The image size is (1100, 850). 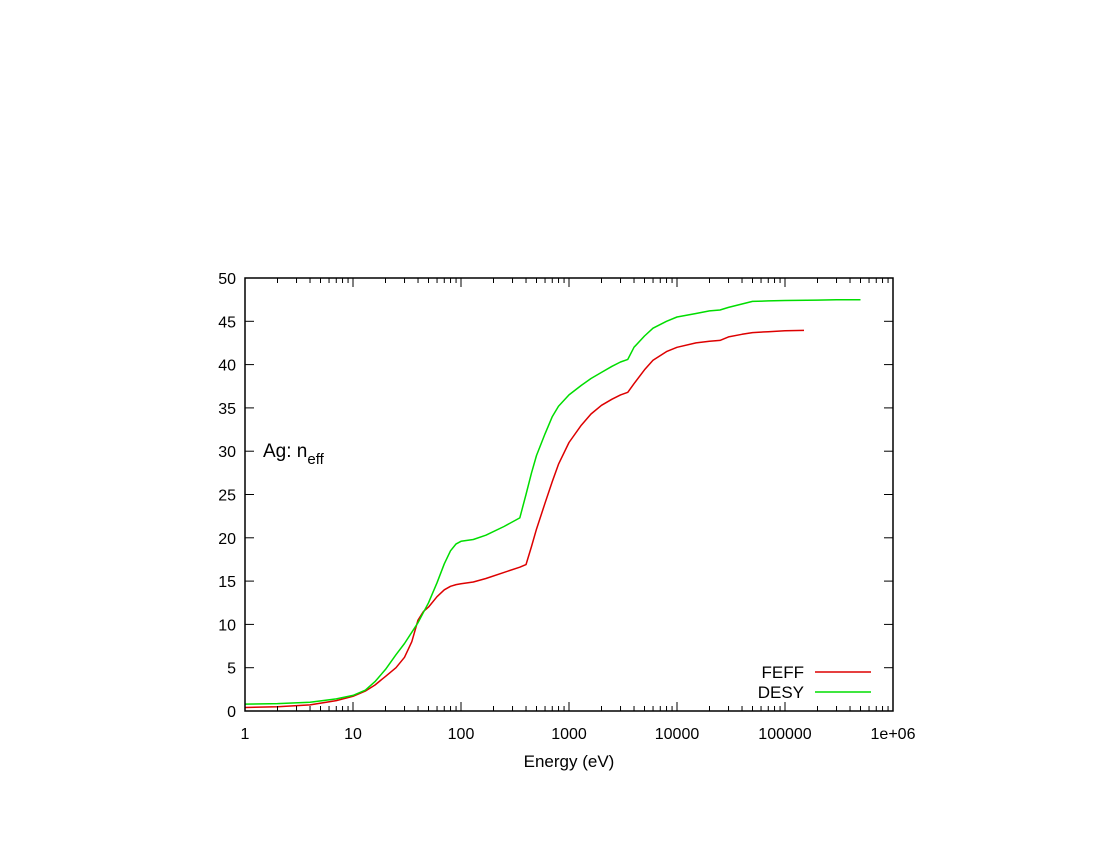 I want to click on x-tick-label-6: 1e+06, so click(x=893, y=734).